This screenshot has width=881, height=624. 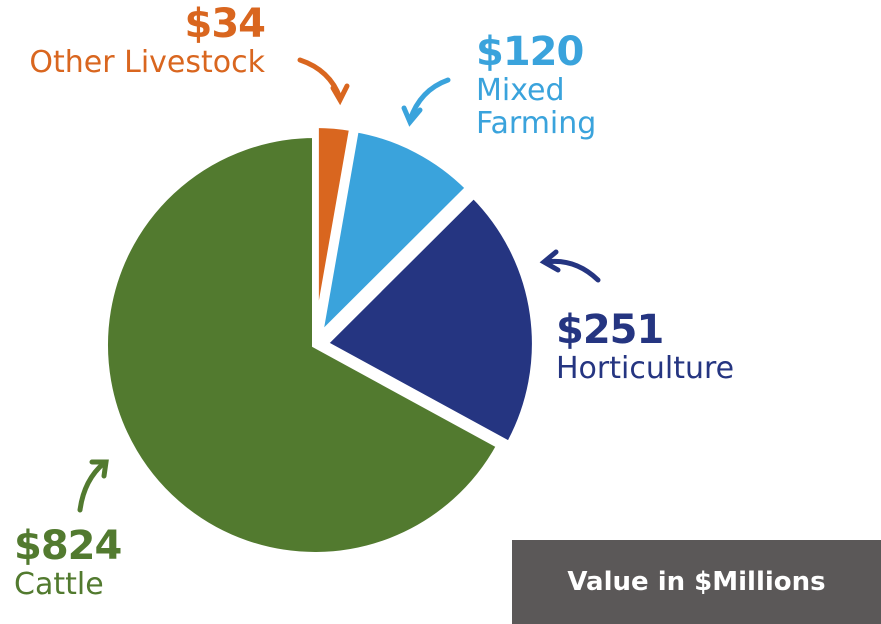 I want to click on value-label: $824, so click(x=68, y=546).